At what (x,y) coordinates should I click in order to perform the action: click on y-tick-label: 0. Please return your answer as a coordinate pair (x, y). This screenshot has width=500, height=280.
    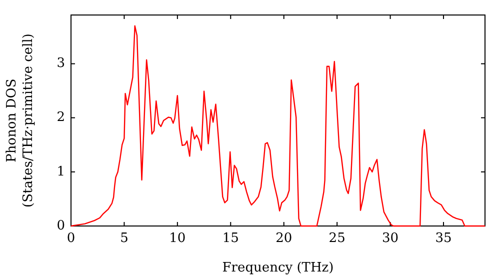
    Looking at the image, I should click on (60, 226).